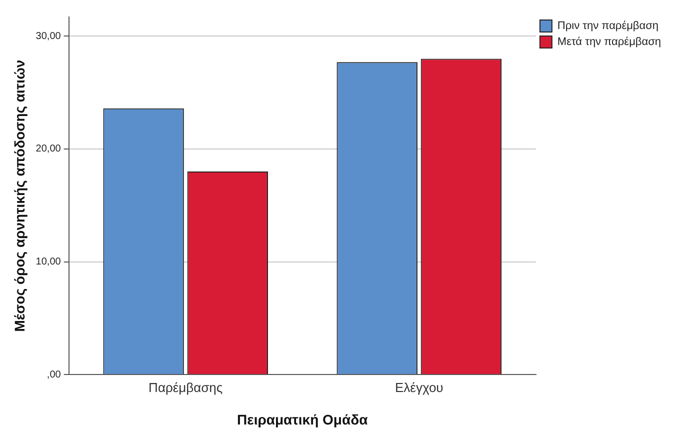 This screenshot has height=440, width=678. I want to click on y-axis-title: Μέσος όρος αρνητικής απόδοσης αιτιών, so click(19, 196).